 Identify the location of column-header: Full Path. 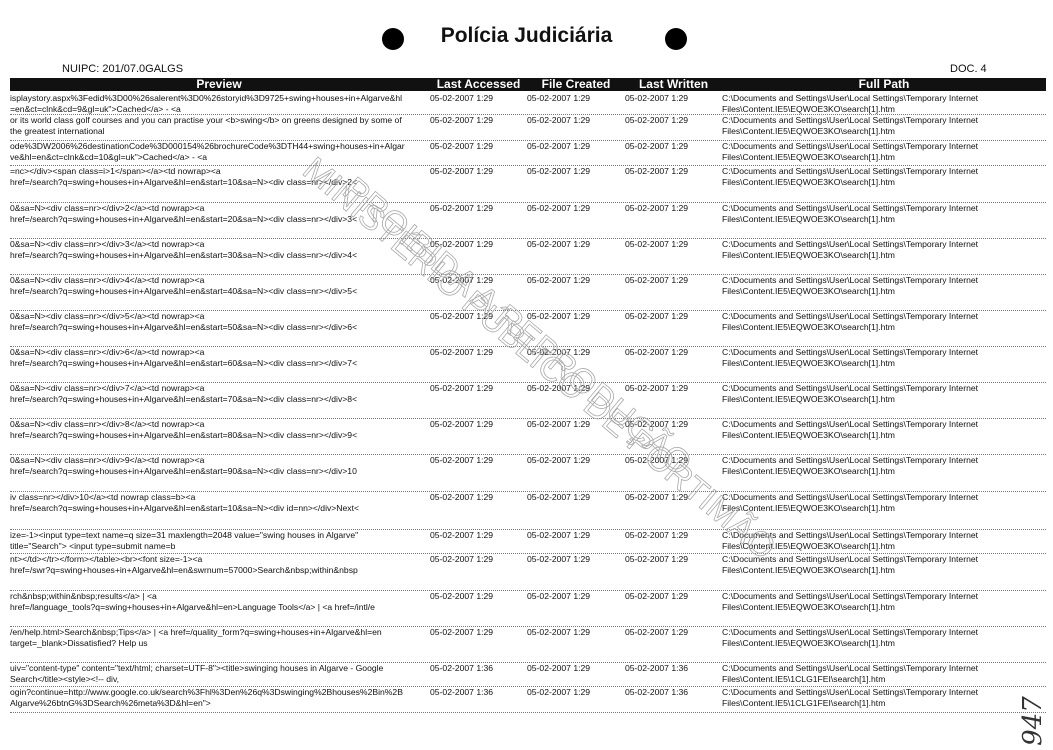
(884, 84).